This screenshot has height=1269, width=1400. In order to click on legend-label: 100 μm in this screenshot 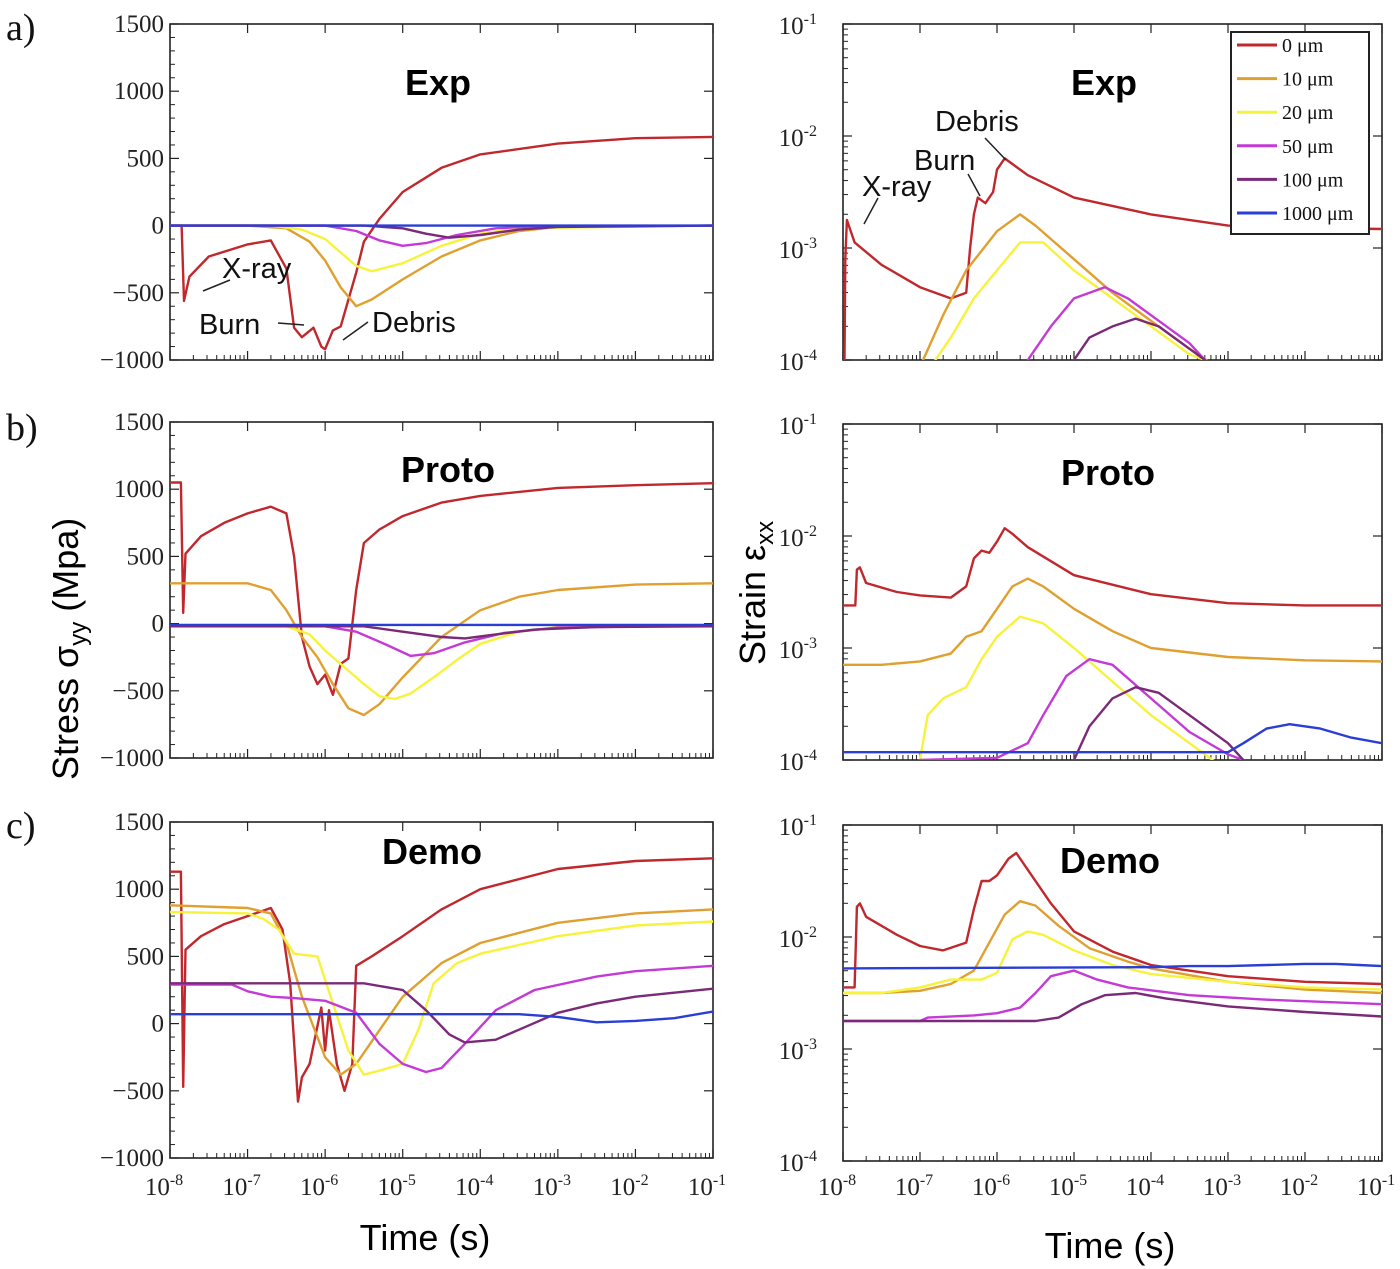, I will do `click(1313, 180)`.